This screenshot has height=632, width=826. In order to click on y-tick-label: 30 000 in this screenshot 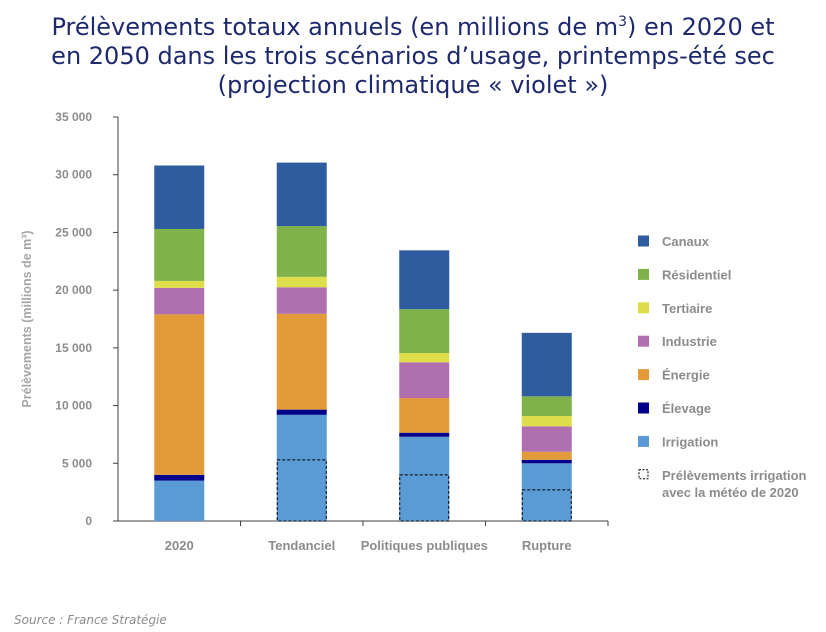, I will do `click(73, 175)`.